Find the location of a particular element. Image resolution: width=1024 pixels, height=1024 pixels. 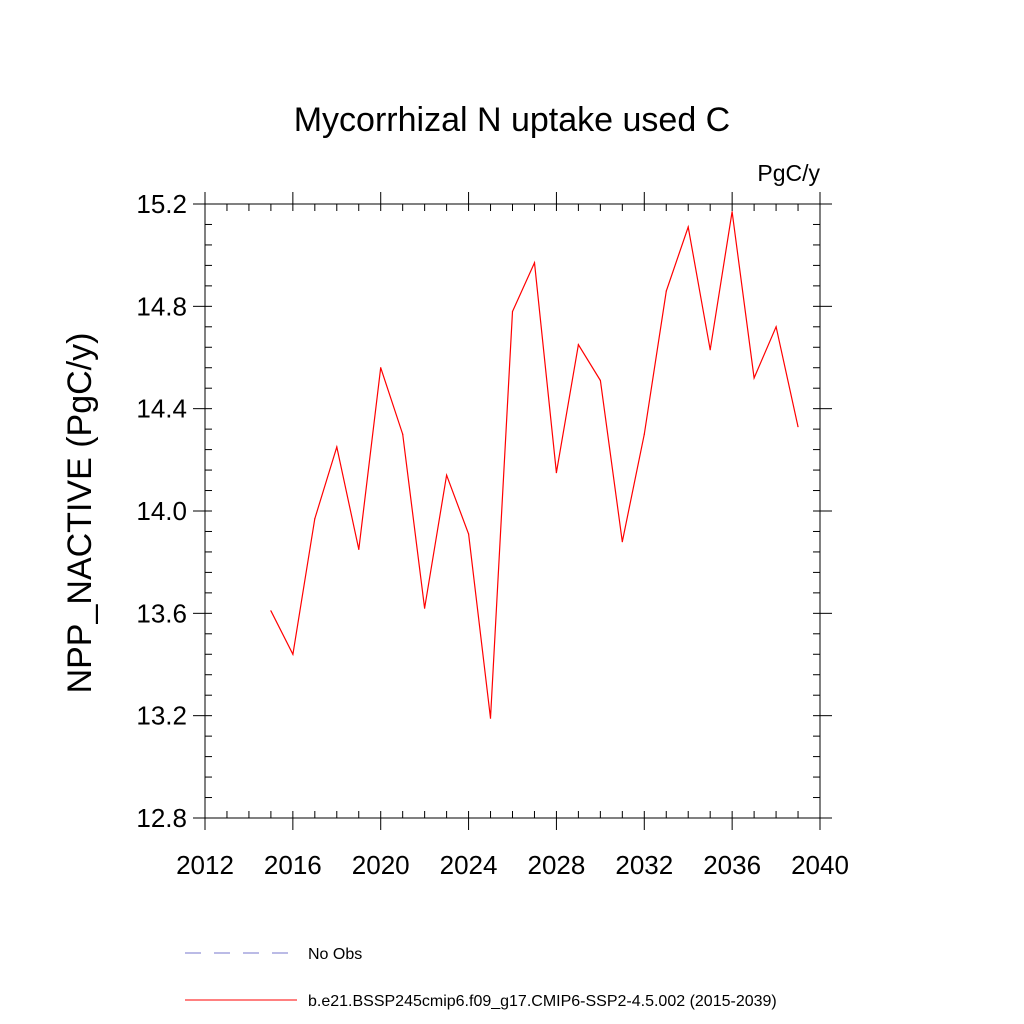

x-tick-label: 2032 is located at coordinates (644, 865).